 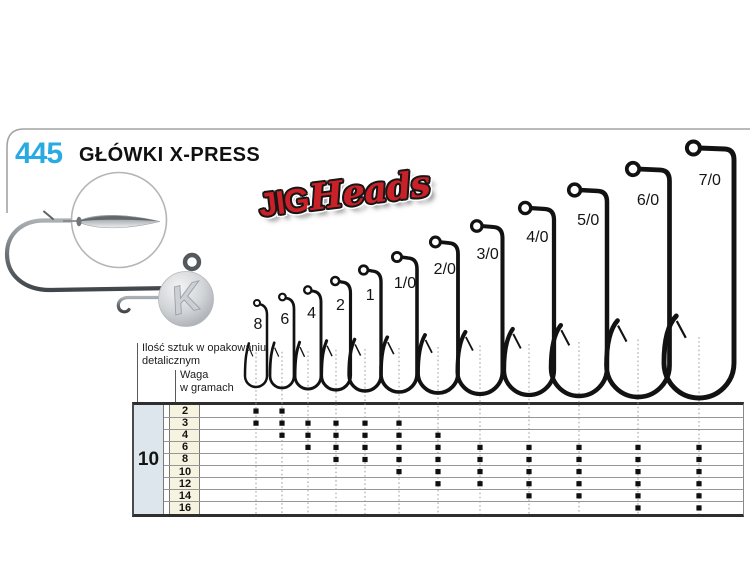 I want to click on product-title: GŁÓWKI X-PRESS, so click(x=170, y=155).